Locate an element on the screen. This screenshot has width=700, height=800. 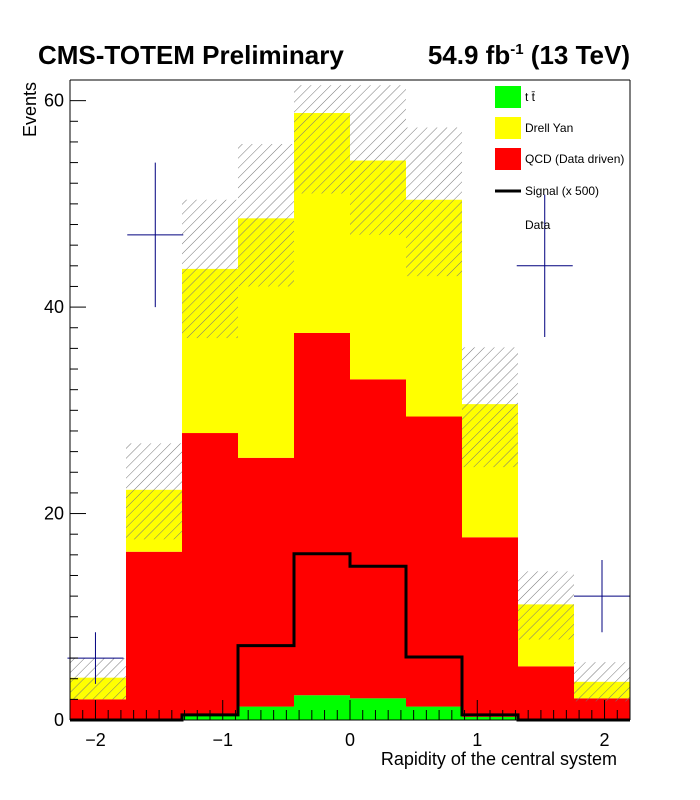
y-axis-label: Events is located at coordinates (30, 109).